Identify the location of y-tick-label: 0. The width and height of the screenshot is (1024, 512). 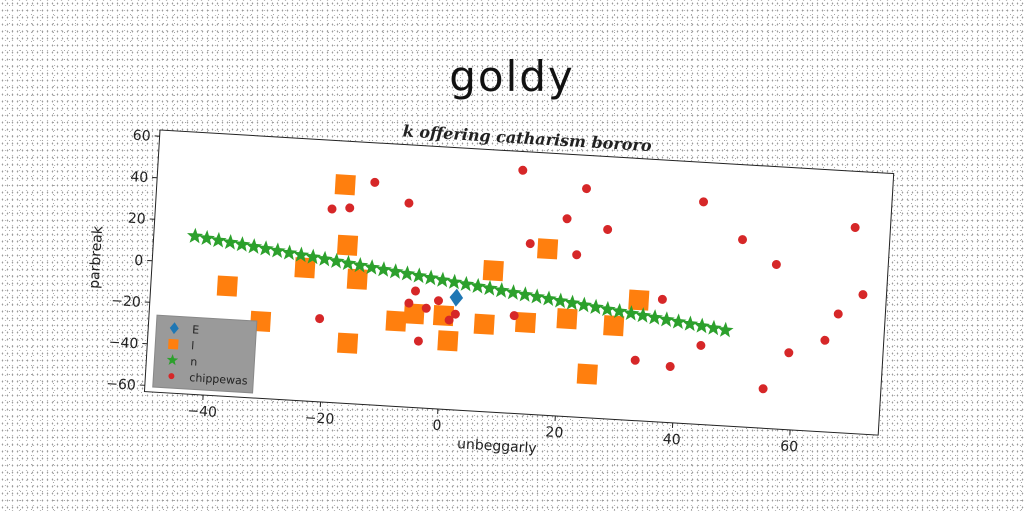
(139, 261).